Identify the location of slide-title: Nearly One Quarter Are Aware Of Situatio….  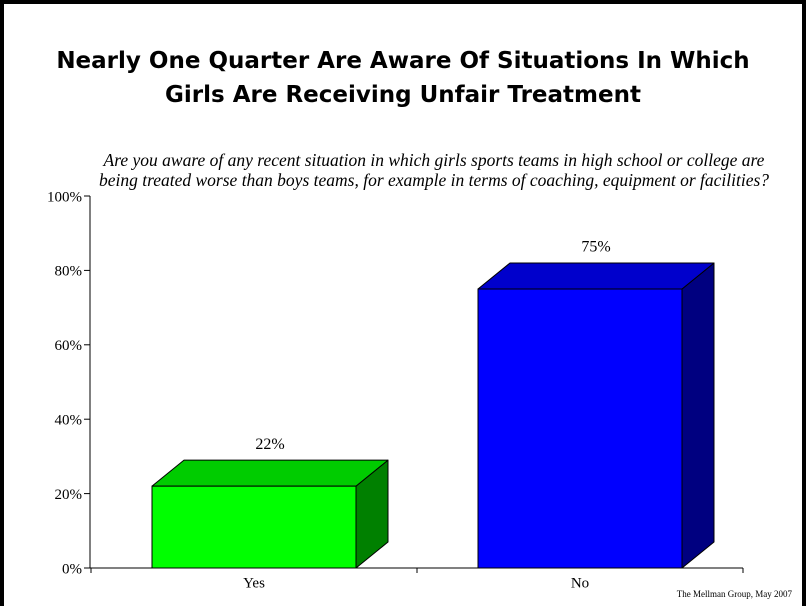
(403, 78).